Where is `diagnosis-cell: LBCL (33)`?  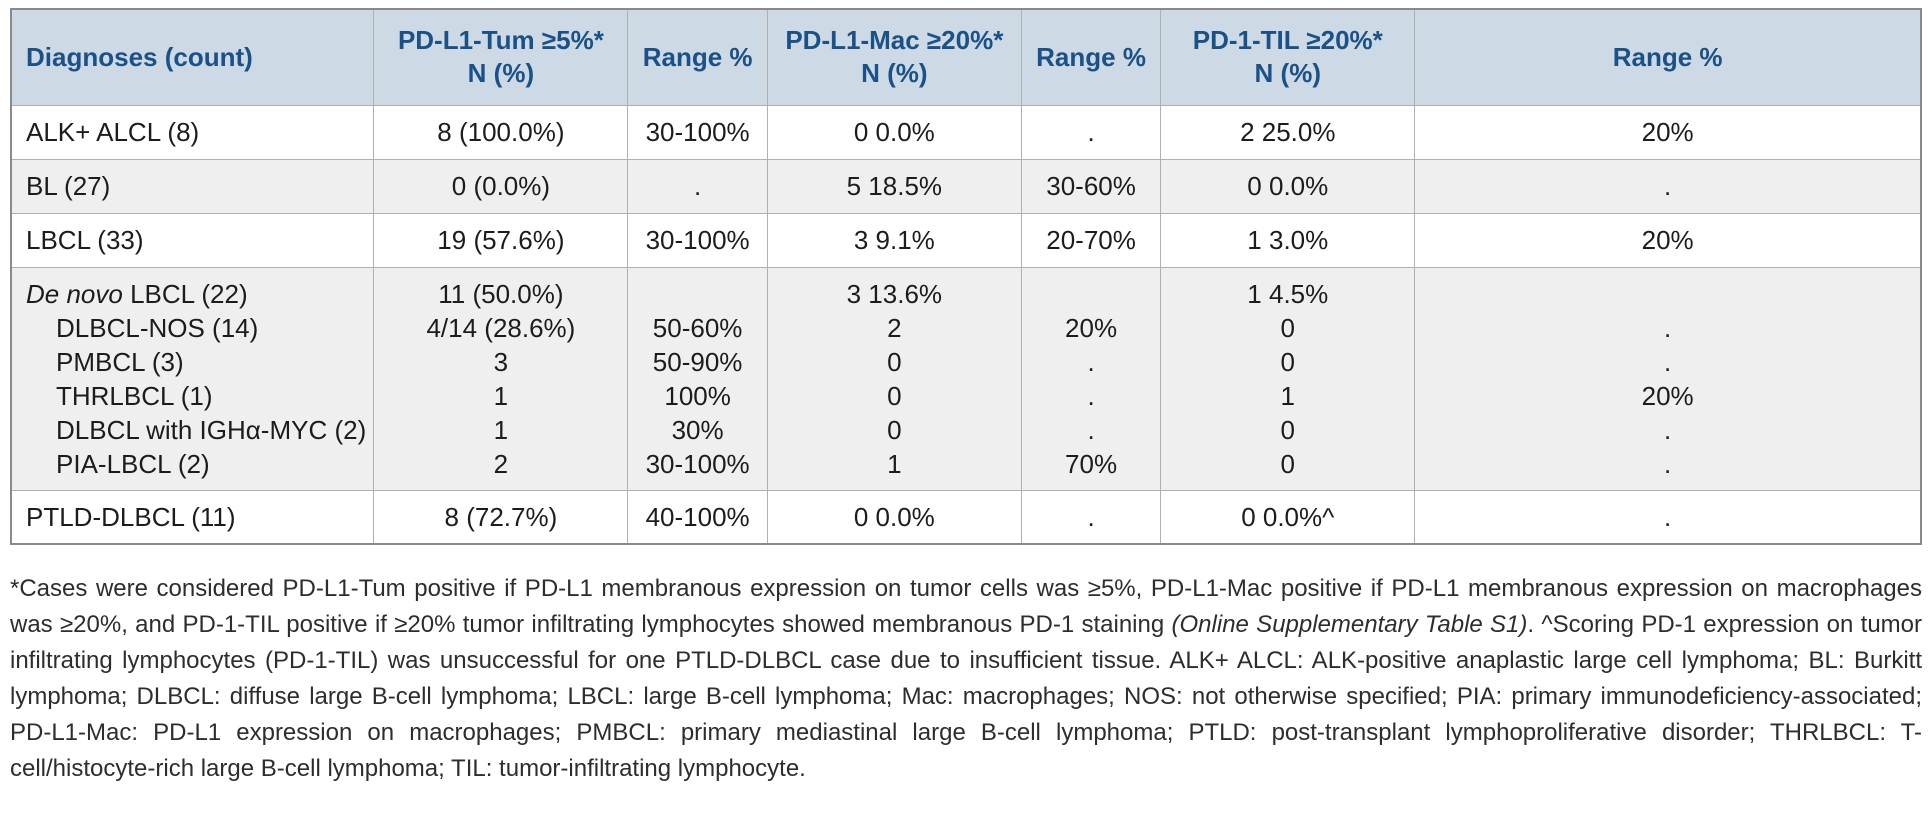 diagnosis-cell: LBCL (33) is located at coordinates (192, 240).